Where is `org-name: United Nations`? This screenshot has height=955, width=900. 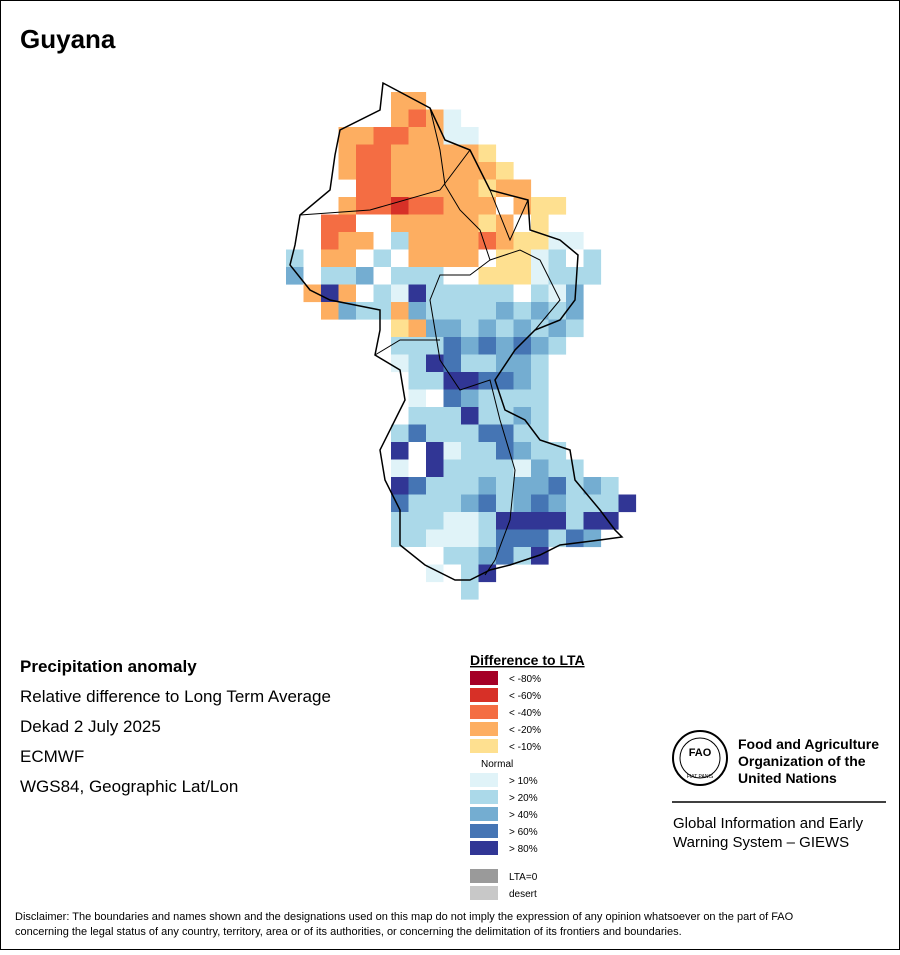 org-name: United Nations is located at coordinates (787, 778).